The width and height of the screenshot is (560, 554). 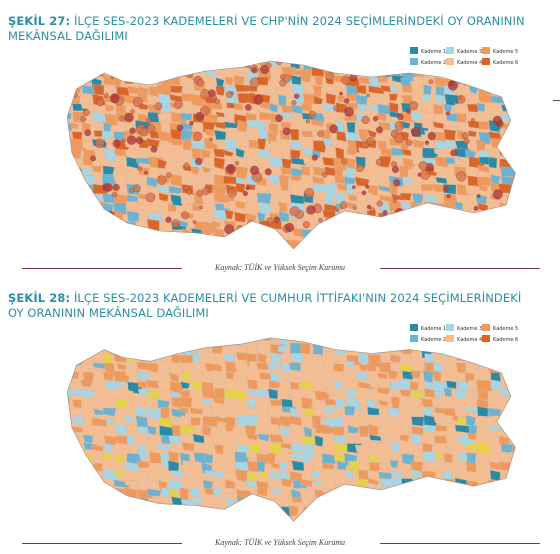 What do you see at coordinates (280, 267) in the screenshot?
I see `source: Kaynak: TÜİK ve Yüksek Seçim Kurumu` at bounding box center [280, 267].